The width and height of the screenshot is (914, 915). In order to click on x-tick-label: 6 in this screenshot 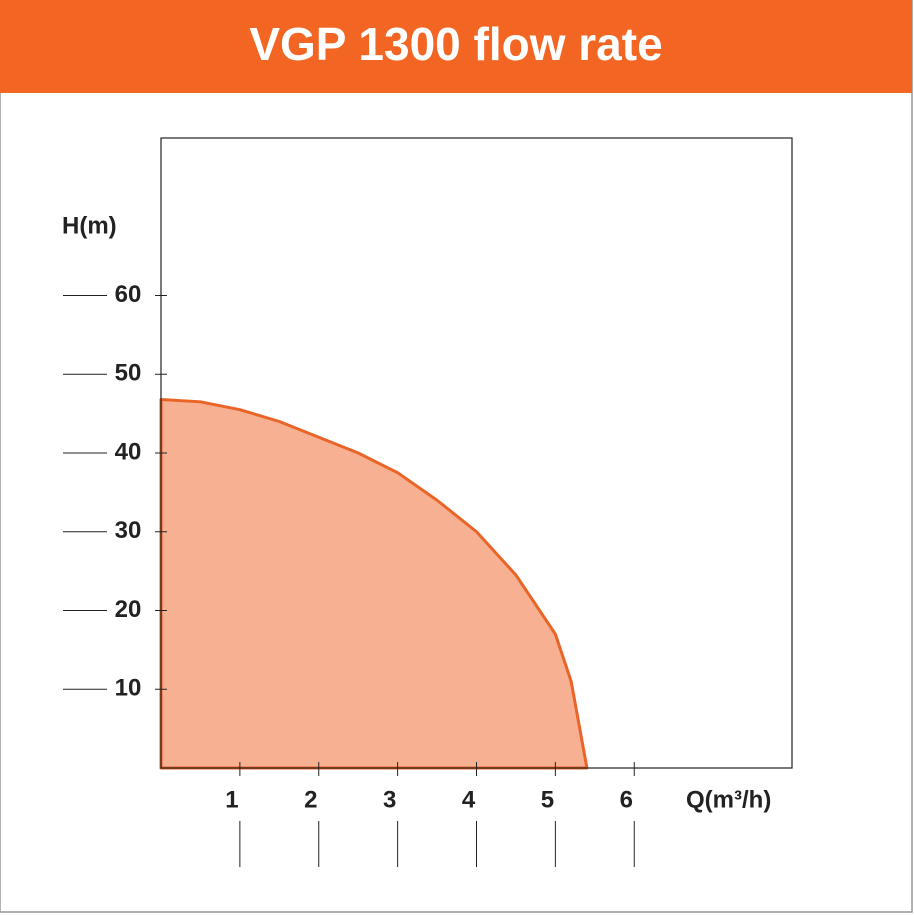, I will do `click(626, 799)`.